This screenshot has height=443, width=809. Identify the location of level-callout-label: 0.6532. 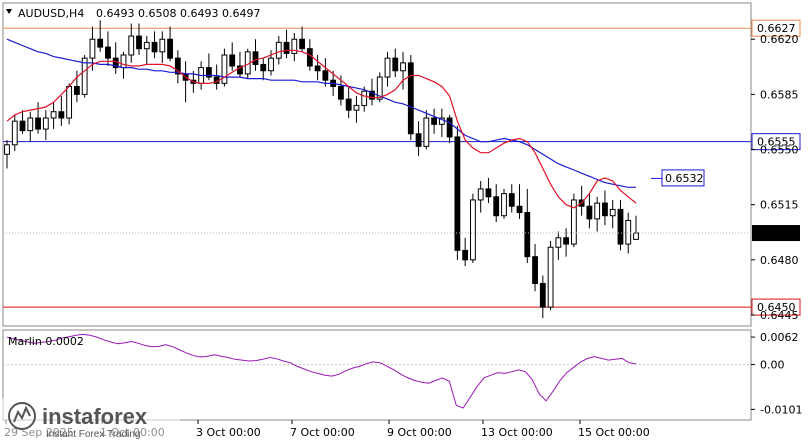
(684, 178).